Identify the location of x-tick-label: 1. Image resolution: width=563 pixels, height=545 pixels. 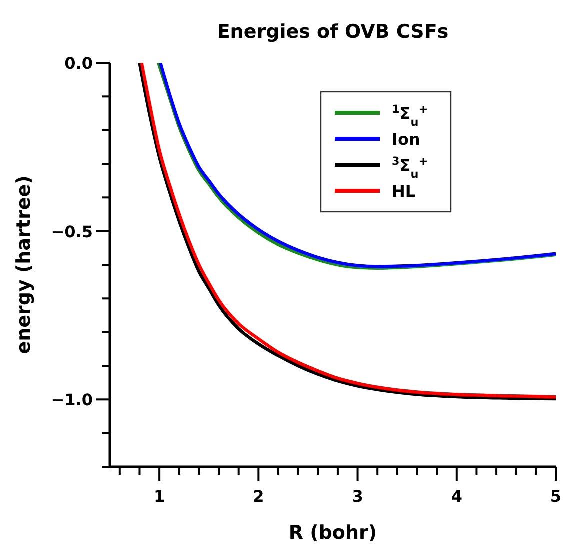
(160, 496).